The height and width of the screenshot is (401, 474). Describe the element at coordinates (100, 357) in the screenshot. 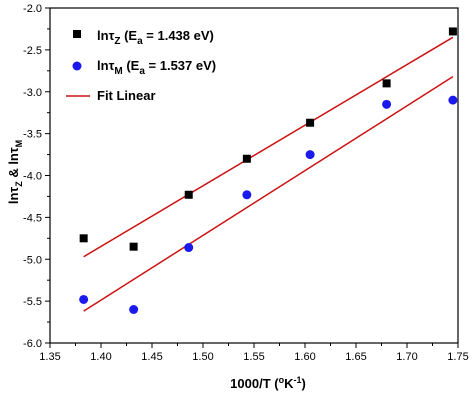

I see `x-tick-label: 1.40` at that location.